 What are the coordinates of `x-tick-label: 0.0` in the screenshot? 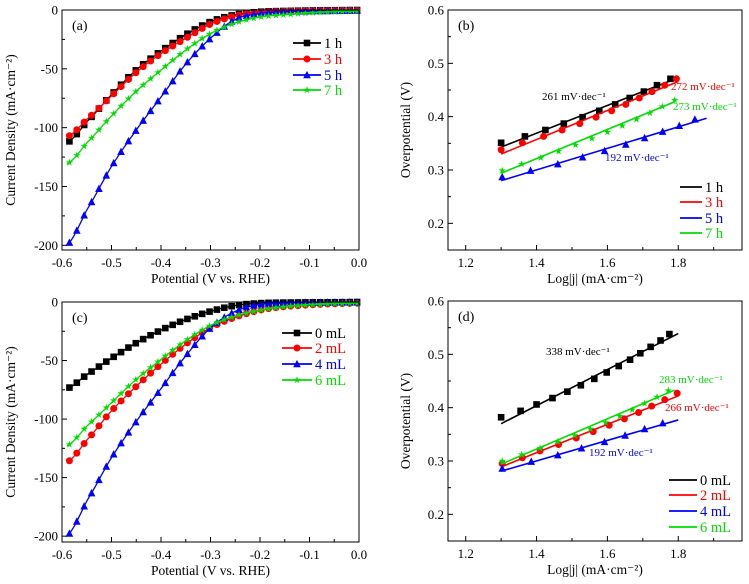 It's located at (359, 262).